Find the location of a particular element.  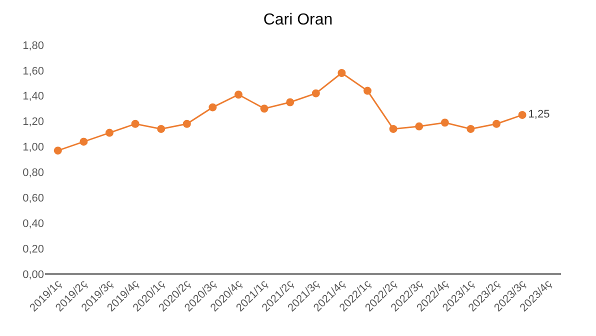

y-tick-label: 0,20 is located at coordinates (33, 249).